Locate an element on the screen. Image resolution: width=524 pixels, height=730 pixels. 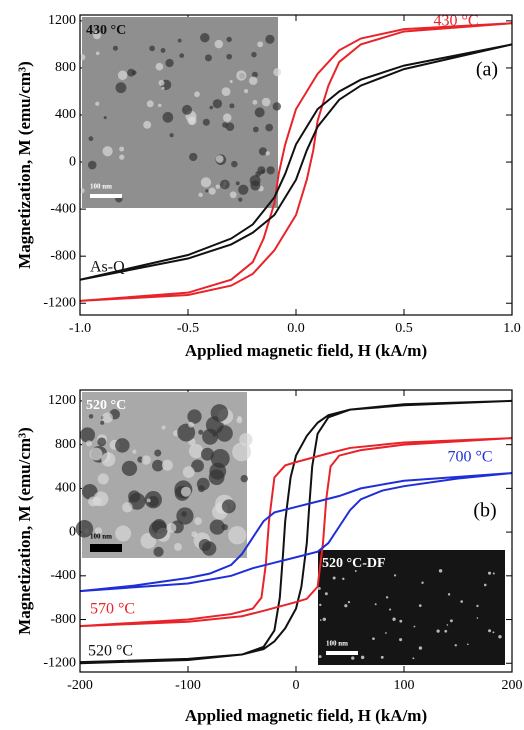
x-tick-label: 100 is located at coordinates (404, 685).